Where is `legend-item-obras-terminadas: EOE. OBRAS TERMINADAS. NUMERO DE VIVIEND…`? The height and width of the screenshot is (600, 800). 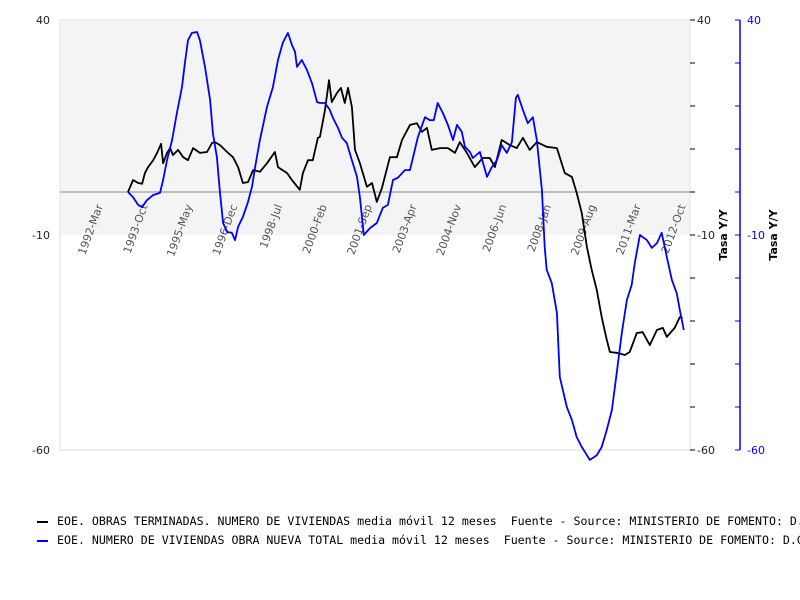
legend-item-obras-terminadas: EOE. OBRAS TERMINADAS. NUMERO DE VIVIEND… is located at coordinates (418, 521).